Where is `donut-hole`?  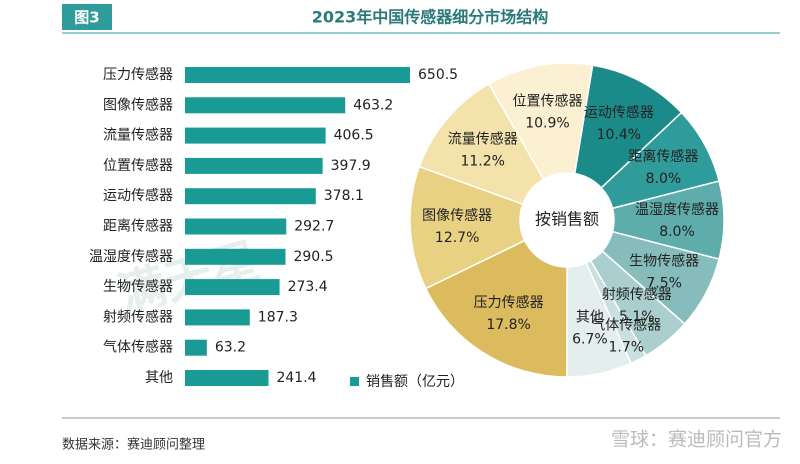
donut-hole is located at coordinates (567, 220).